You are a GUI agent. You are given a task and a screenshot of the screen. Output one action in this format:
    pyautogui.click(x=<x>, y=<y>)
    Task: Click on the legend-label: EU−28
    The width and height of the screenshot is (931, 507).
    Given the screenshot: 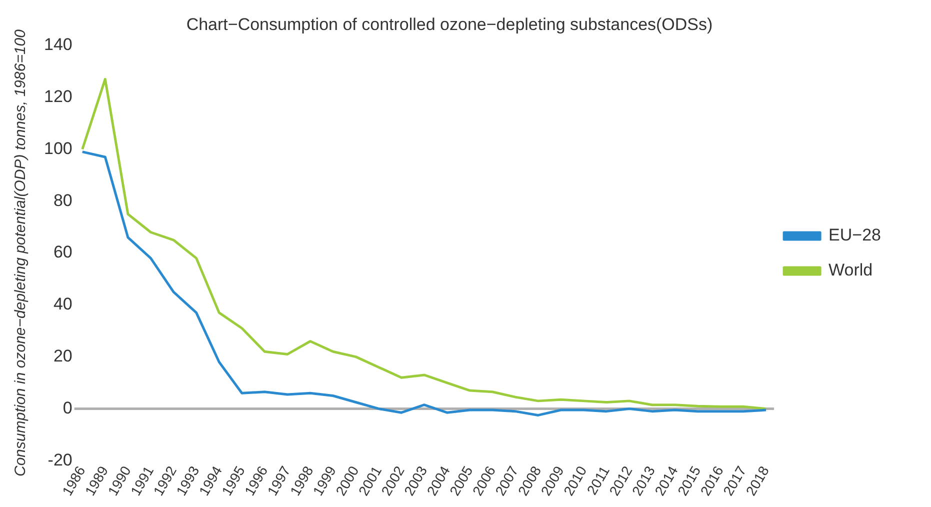 What is the action you would take?
    pyautogui.click(x=854, y=235)
    